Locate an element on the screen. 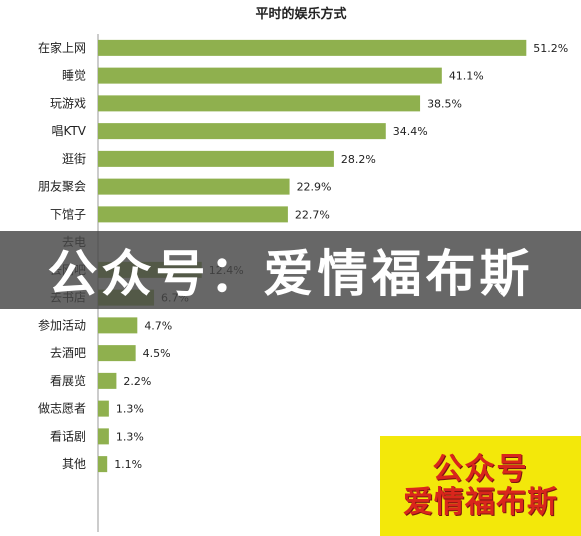  value-label: 51.2% is located at coordinates (550, 48).